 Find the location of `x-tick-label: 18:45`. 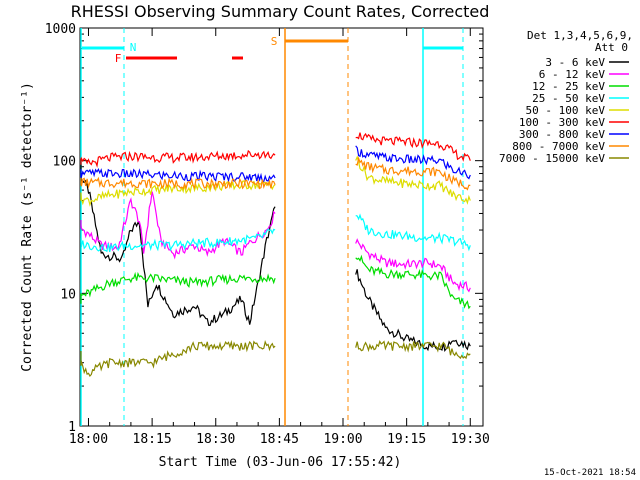

x-tick-label: 18:45 is located at coordinates (279, 439).